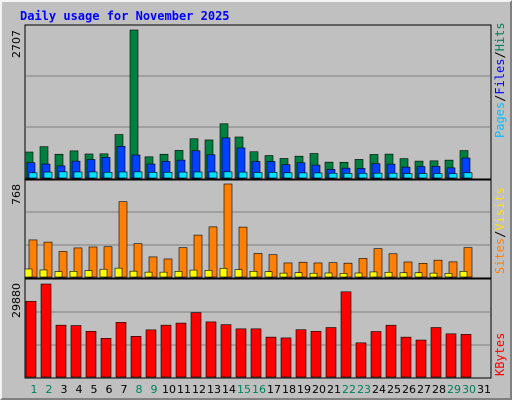 This screenshot has height=400, width=512. I want to click on kbytes-legend: KBytes, so click(500, 354).